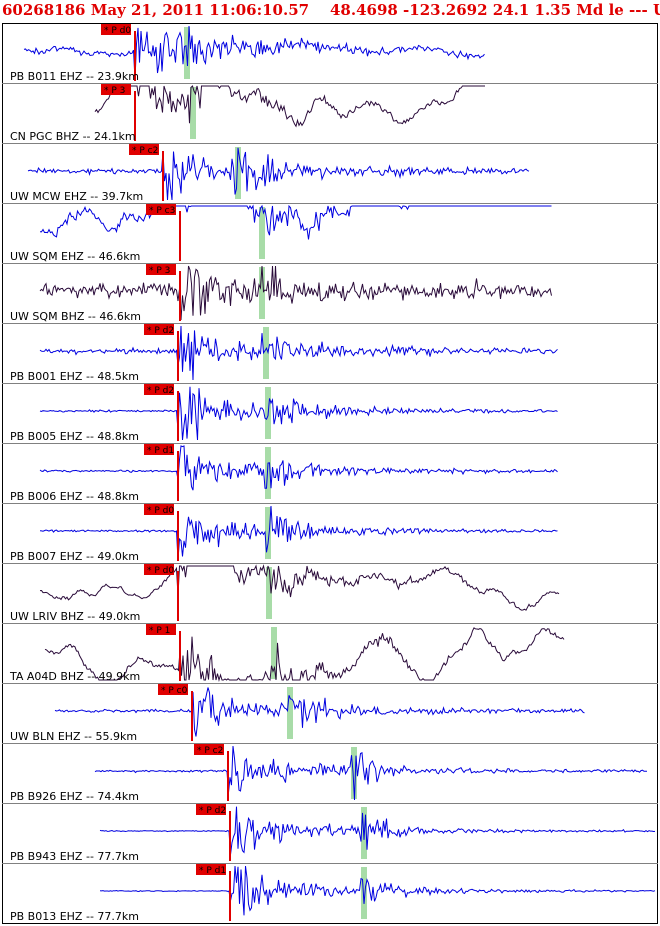  I want to click on trace-row: * P d0 PB B011 EHZ -- 23.9km, so click(247, 53).